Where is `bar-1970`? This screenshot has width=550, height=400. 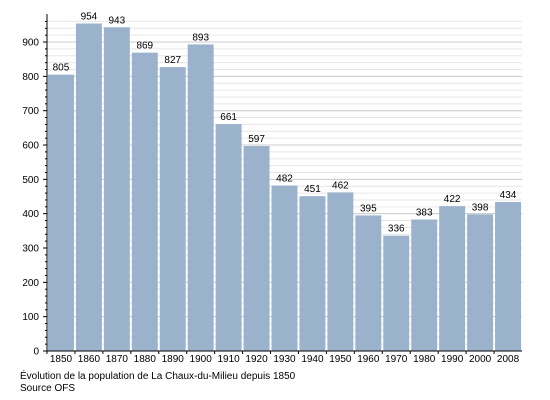
bar-1970 is located at coordinates (396, 293).